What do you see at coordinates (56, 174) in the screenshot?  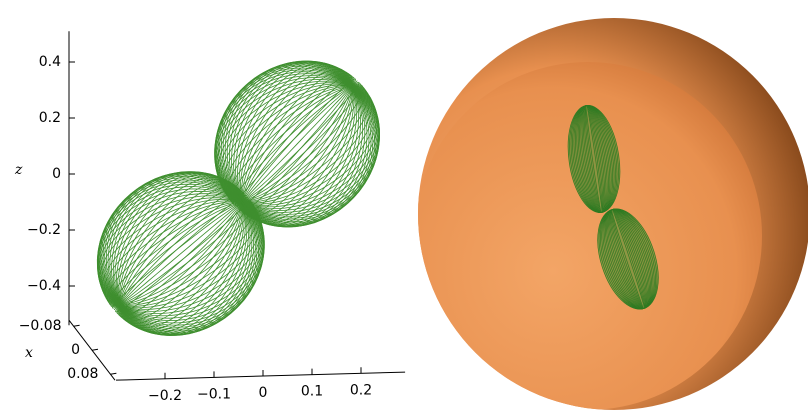 I see `z-tick-label: 0` at bounding box center [56, 174].